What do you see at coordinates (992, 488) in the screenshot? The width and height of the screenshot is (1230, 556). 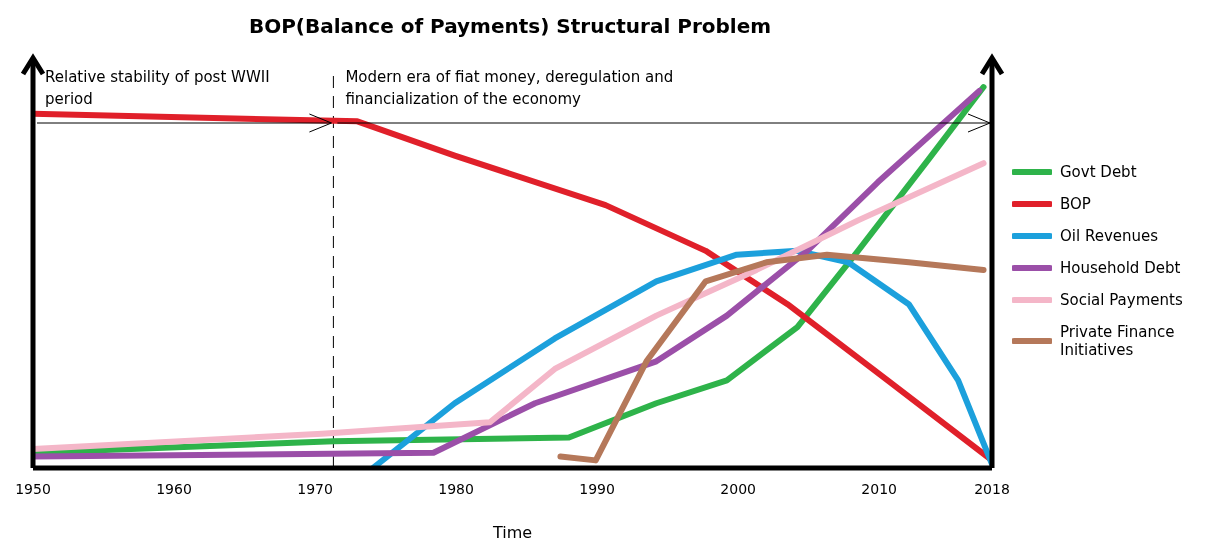 I see `x-tick-label: 2018` at bounding box center [992, 488].